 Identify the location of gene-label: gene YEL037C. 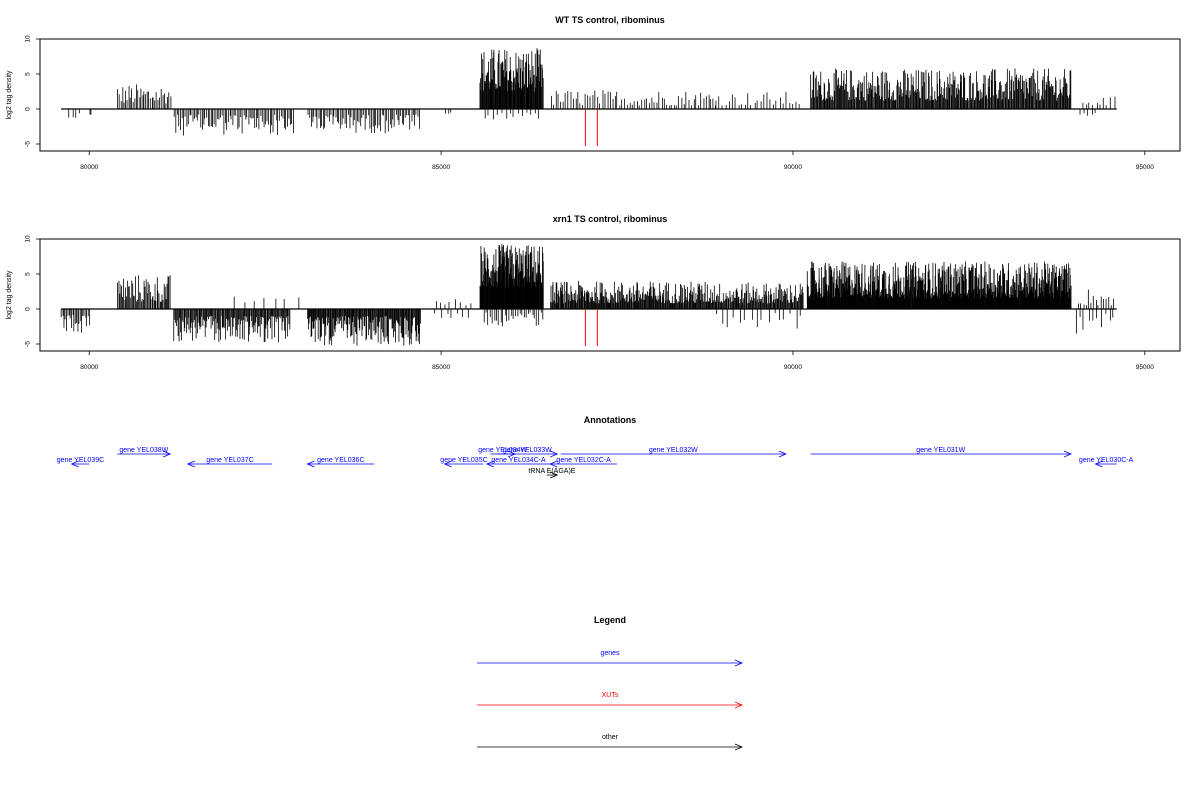
(229, 460).